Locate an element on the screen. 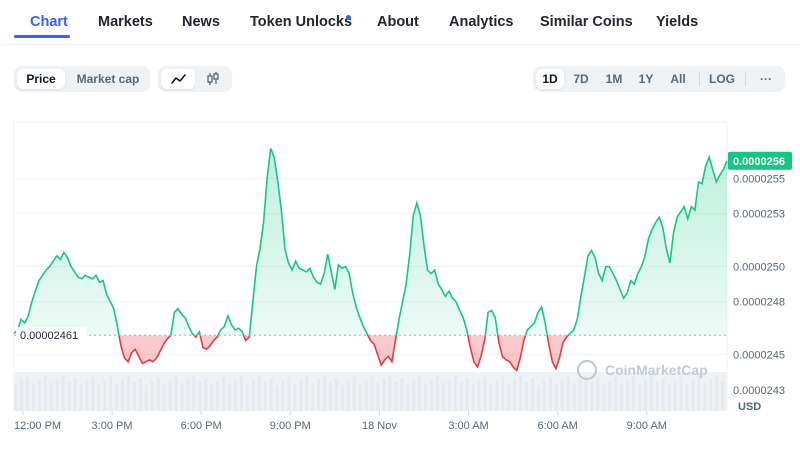  tab-token-unlocks: Token Unlocks is located at coordinates (301, 22).